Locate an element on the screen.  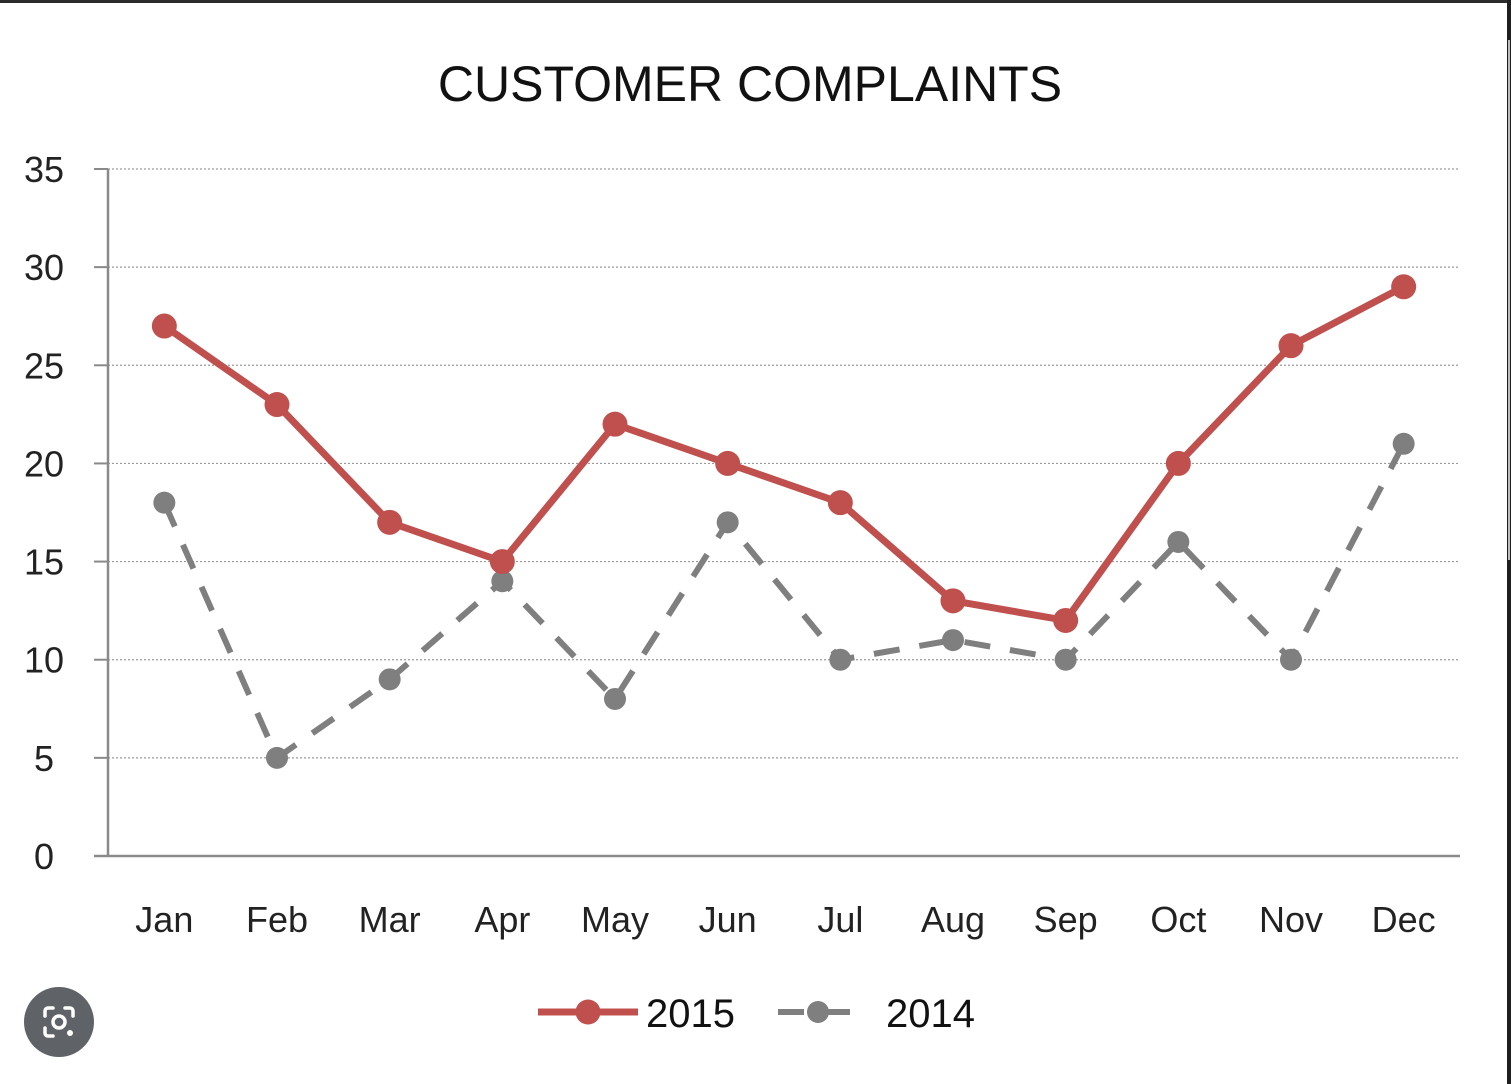
x-tick-label-mar: Mar is located at coordinates (390, 919).